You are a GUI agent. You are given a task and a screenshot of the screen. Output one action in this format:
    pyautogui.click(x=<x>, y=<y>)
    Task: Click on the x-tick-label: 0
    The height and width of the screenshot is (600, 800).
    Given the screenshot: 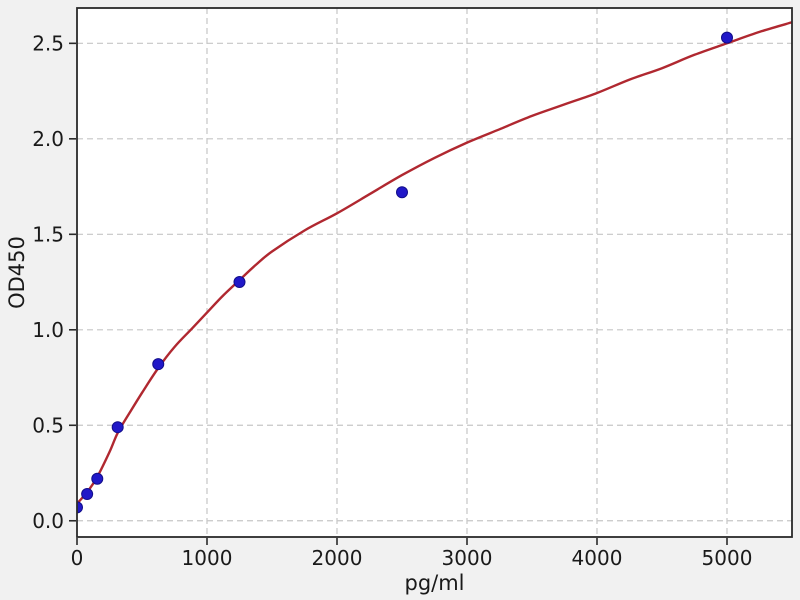 What is the action you would take?
    pyautogui.click(x=77, y=558)
    